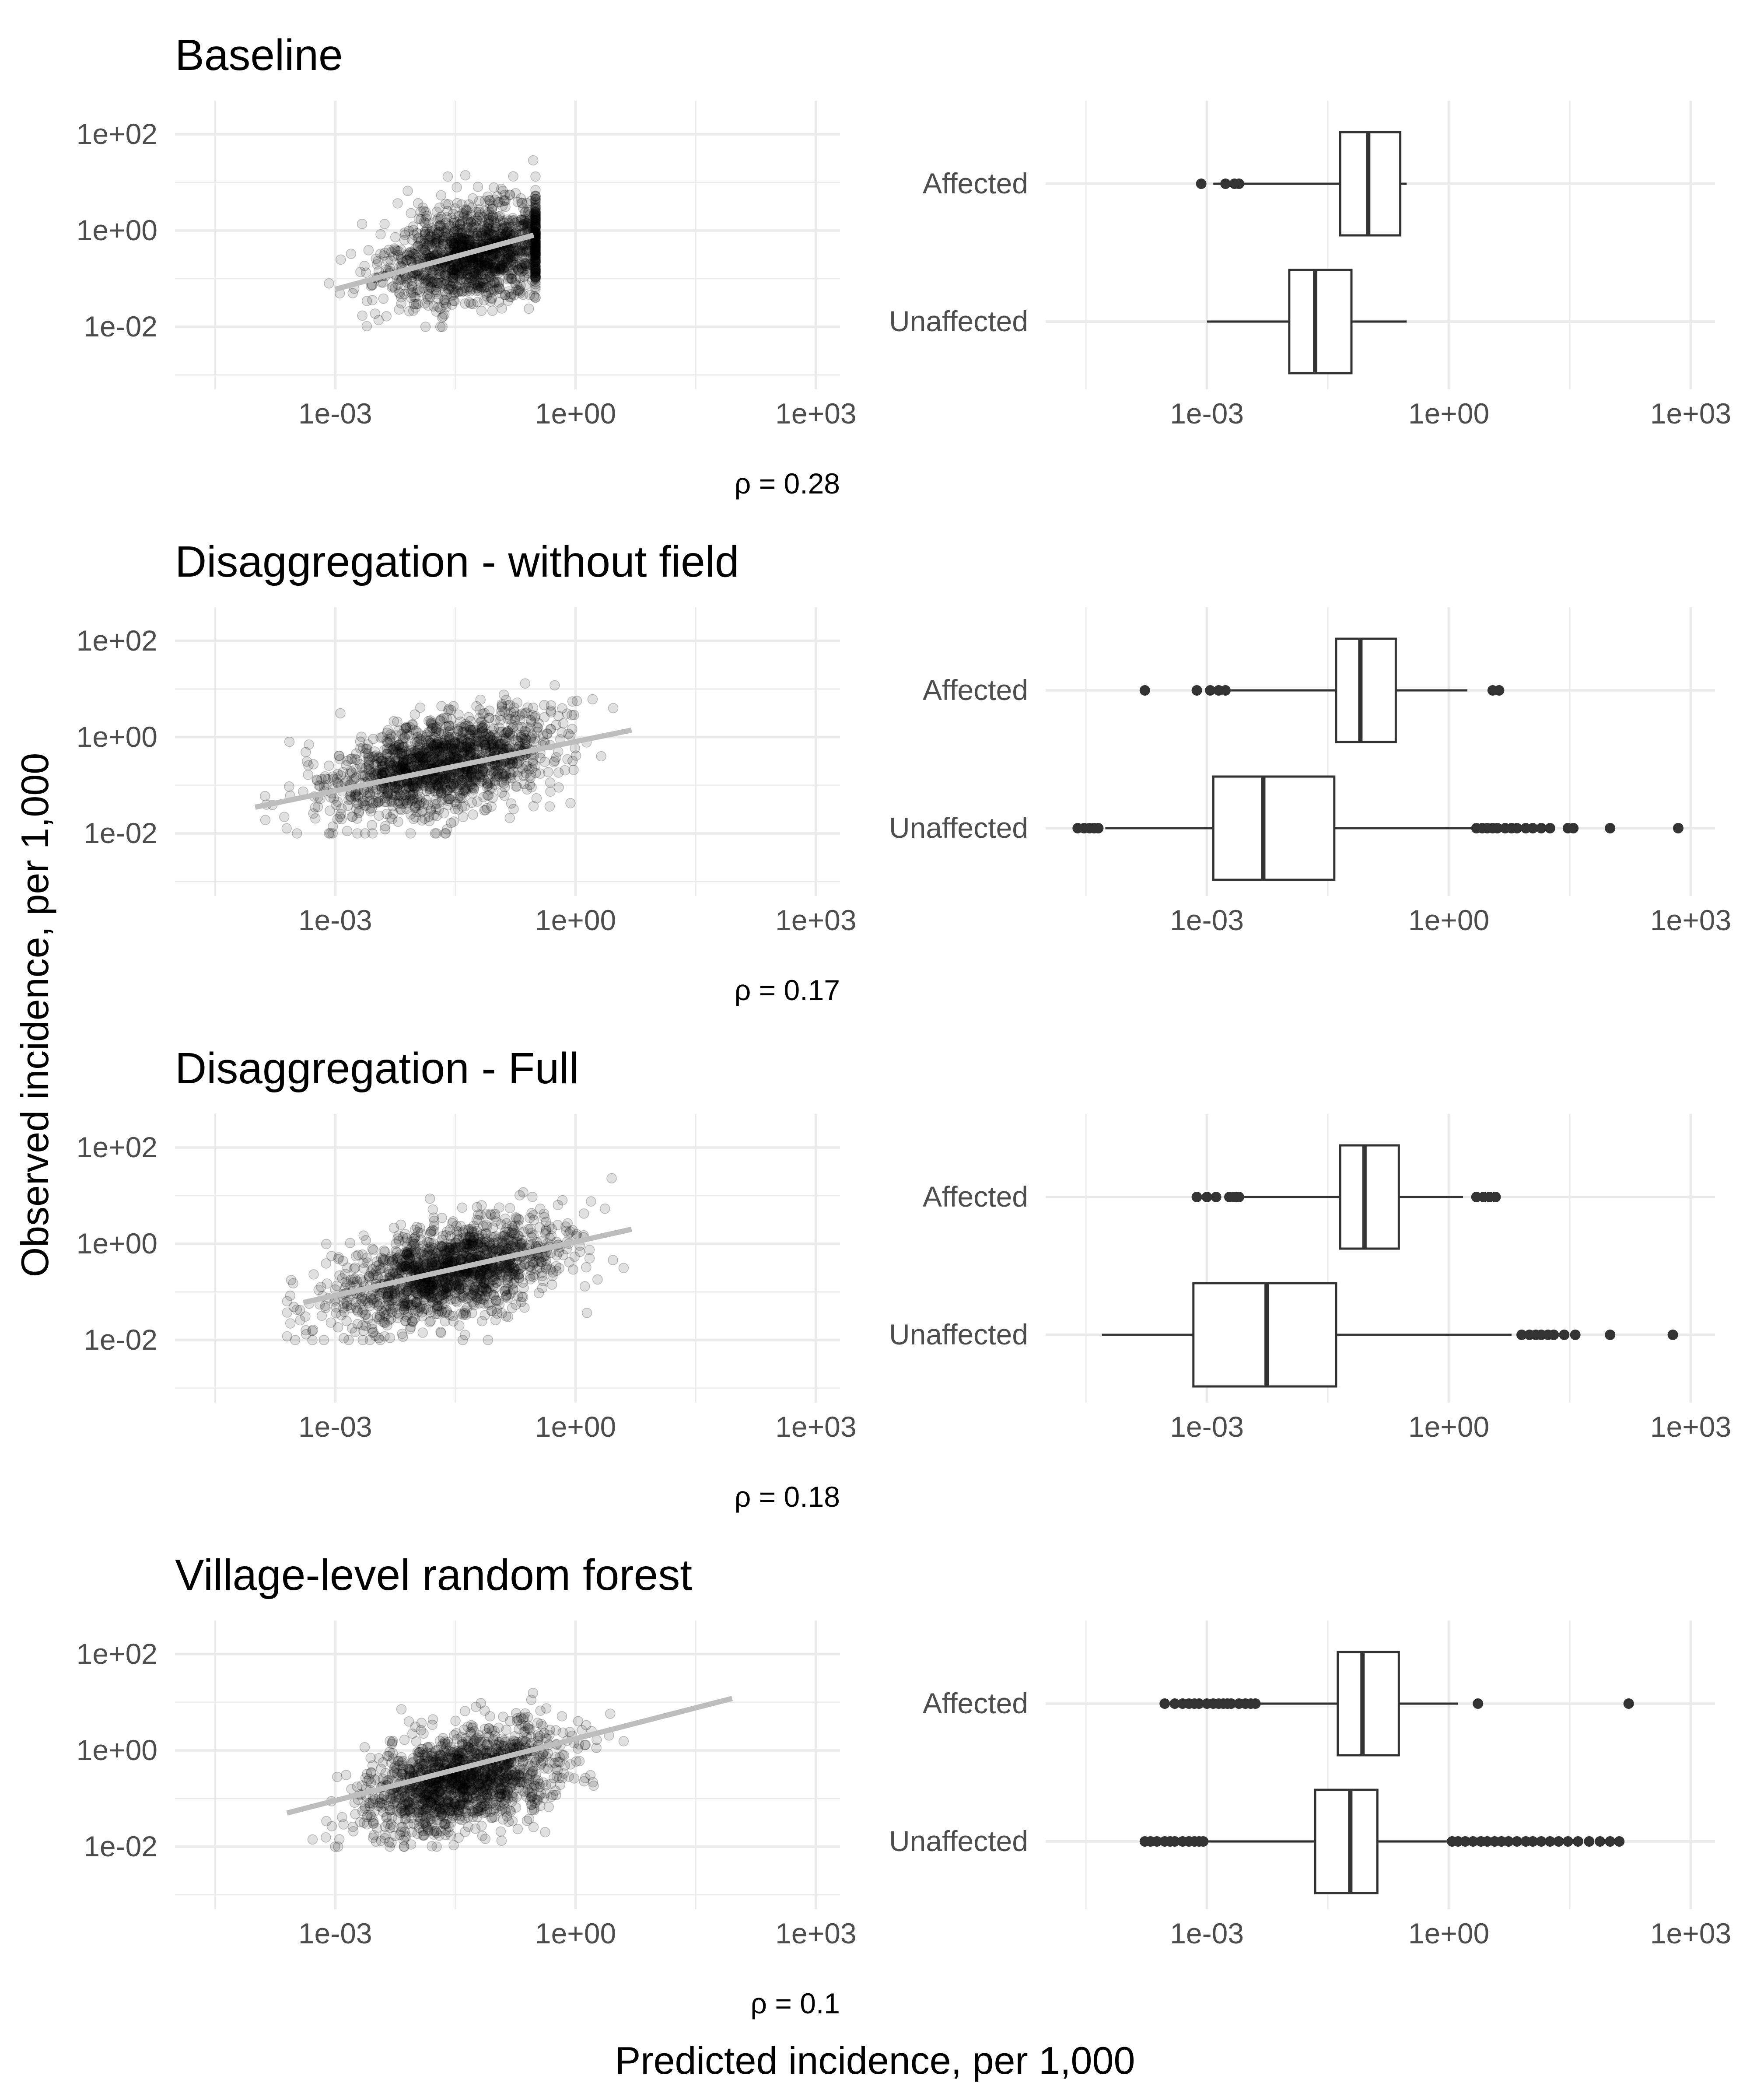 The width and height of the screenshot is (1750, 2100). What do you see at coordinates (121, 326) in the screenshot?
I see `y-tick-label: 1e-02` at bounding box center [121, 326].